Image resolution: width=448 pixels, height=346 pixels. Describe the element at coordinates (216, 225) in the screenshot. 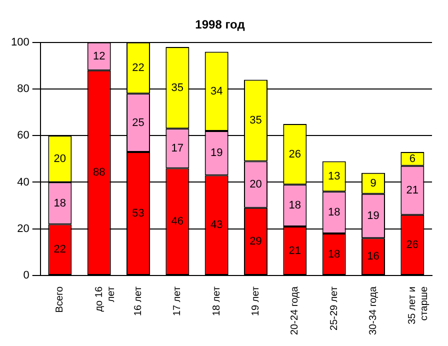

I see `data-label: 43` at that location.